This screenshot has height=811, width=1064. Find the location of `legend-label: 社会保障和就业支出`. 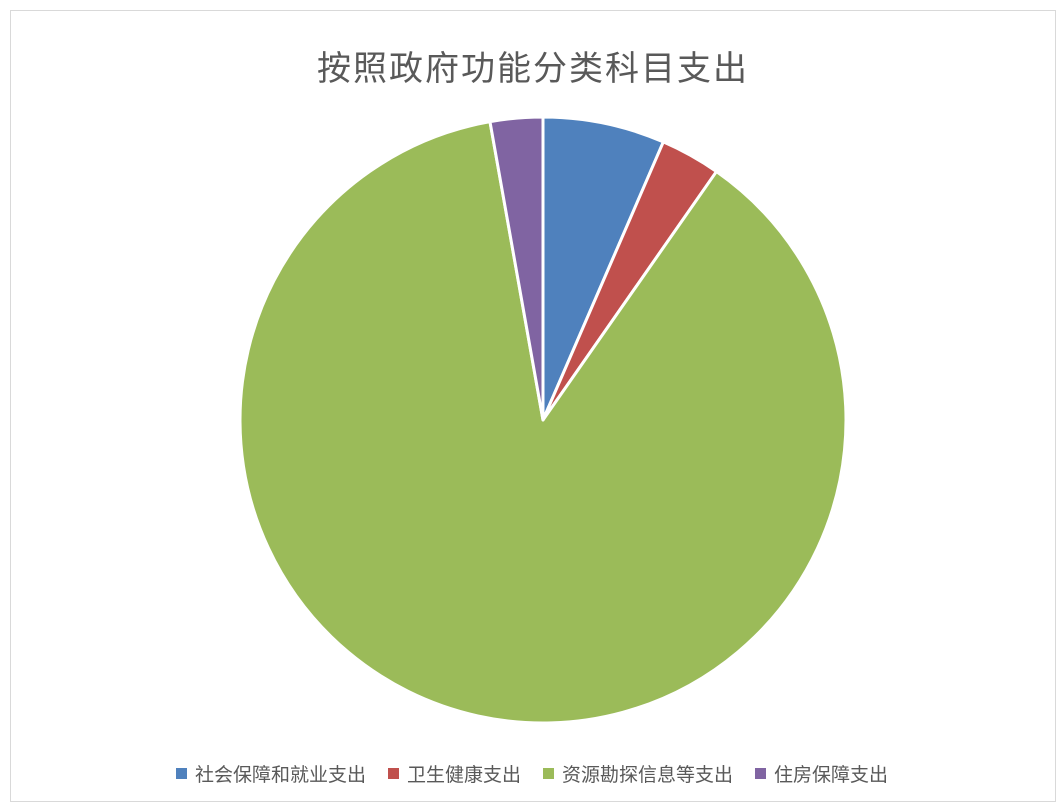

legend-label: 社会保障和就业支出 is located at coordinates (280, 775).